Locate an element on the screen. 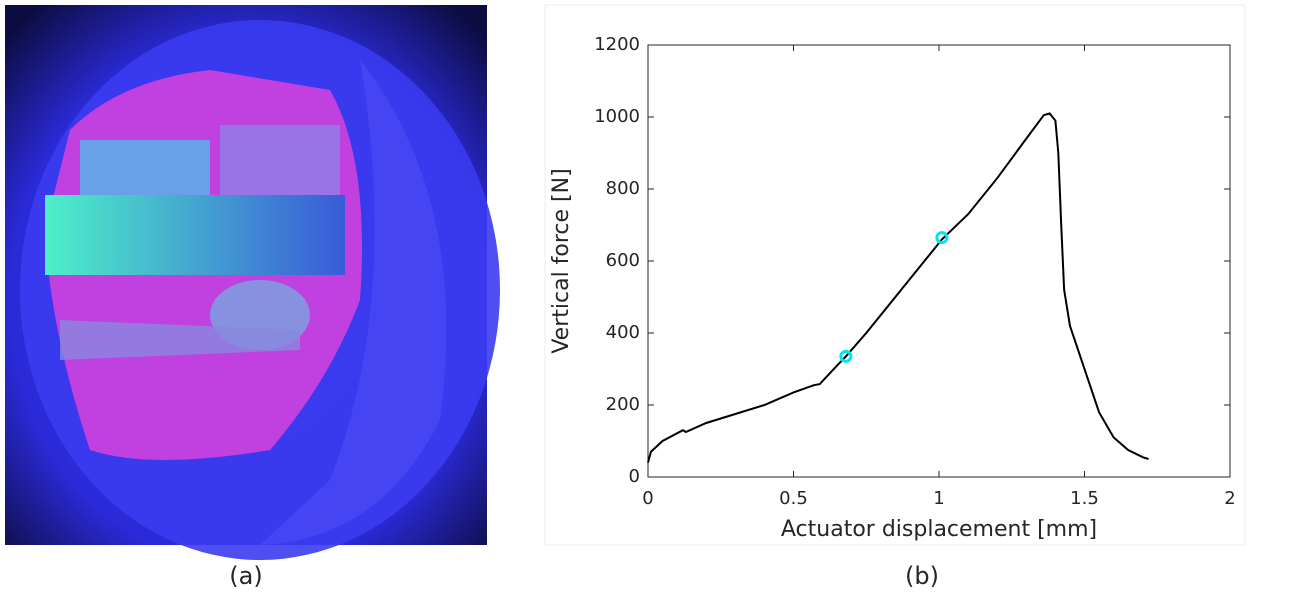 The width and height of the screenshot is (1299, 600). y-tick-label: 1200 is located at coordinates (617, 44).